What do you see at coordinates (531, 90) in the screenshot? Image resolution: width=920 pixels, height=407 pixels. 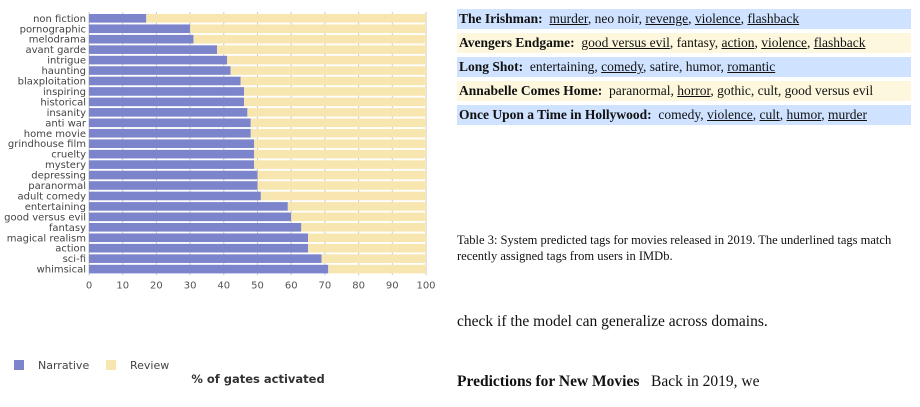 I see `movie-title: Annabelle Comes Home:` at bounding box center [531, 90].